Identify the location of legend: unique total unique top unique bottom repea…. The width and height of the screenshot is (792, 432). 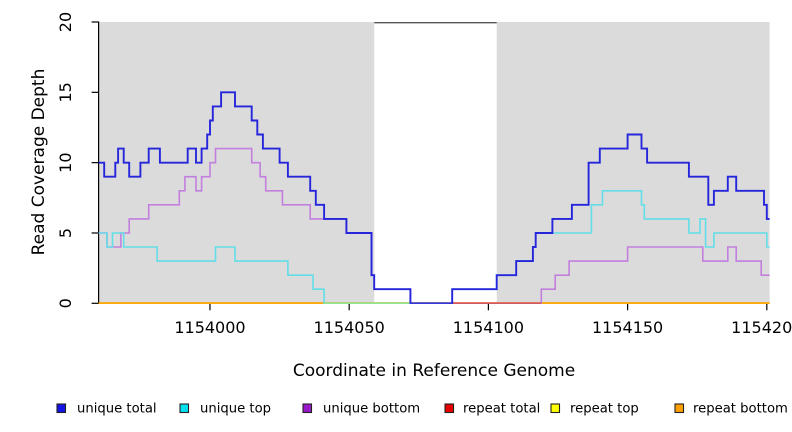
(422, 409).